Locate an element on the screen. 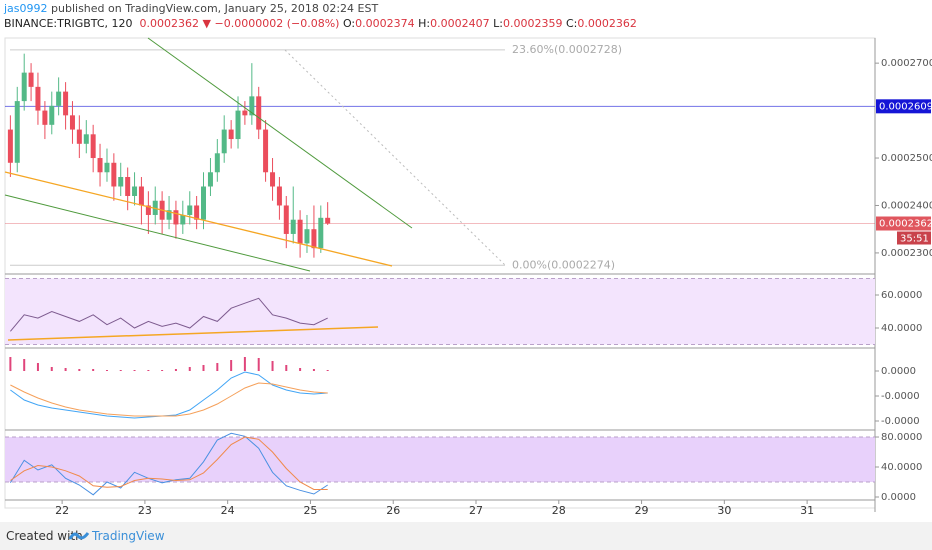 The width and height of the screenshot is (932, 550). ohlc-label: L: is located at coordinates (498, 23).